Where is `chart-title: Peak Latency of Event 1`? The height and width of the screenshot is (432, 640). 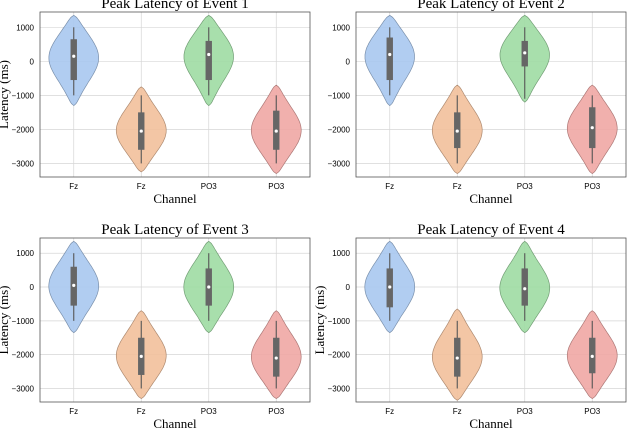
chart-title: Peak Latency of Event 1 is located at coordinates (174, 6).